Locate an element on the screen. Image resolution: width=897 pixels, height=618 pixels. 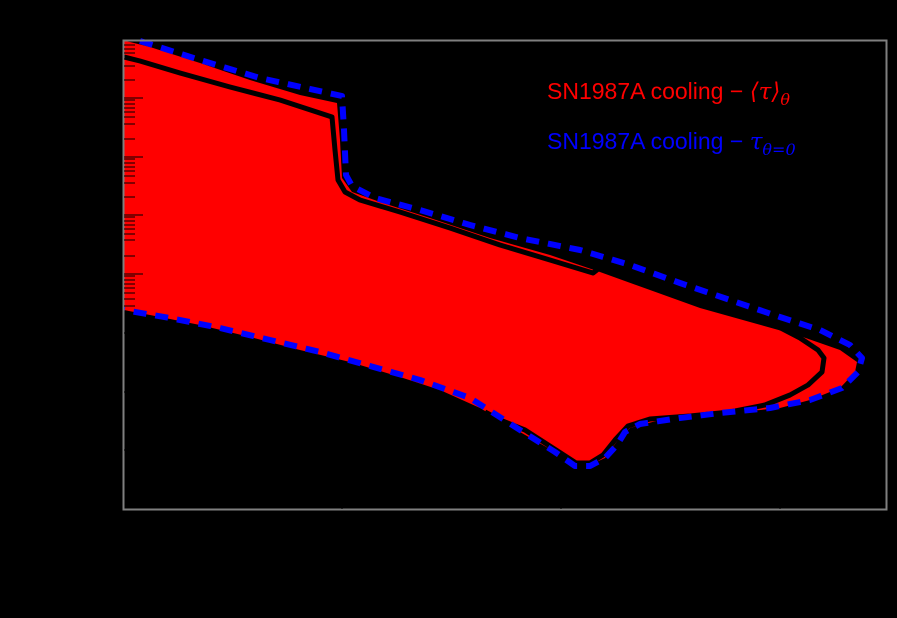
legend-item-tau-averaged: SN1987A cooling − ⟨τ⟩θ is located at coordinates (668, 93).